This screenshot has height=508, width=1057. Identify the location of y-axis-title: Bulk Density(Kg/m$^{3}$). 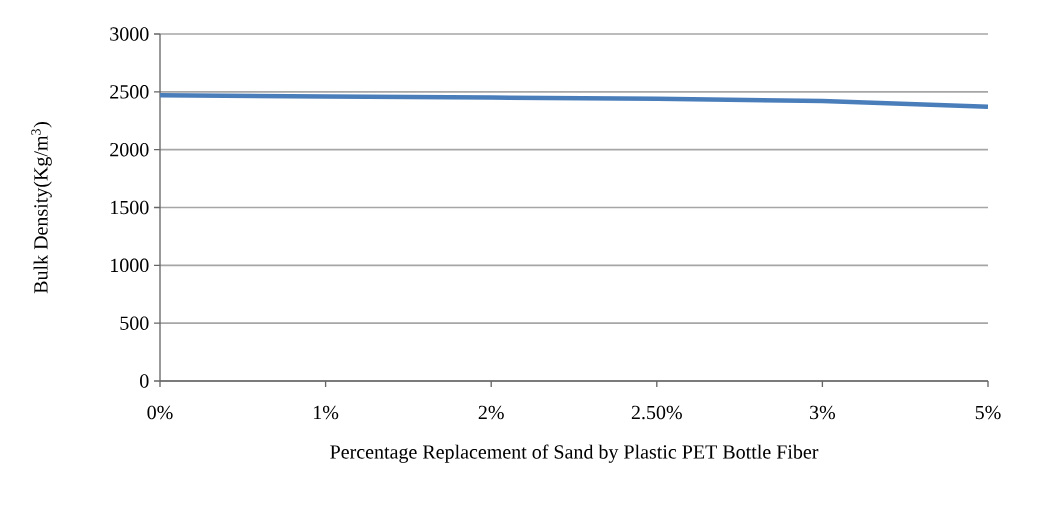
(41, 208).